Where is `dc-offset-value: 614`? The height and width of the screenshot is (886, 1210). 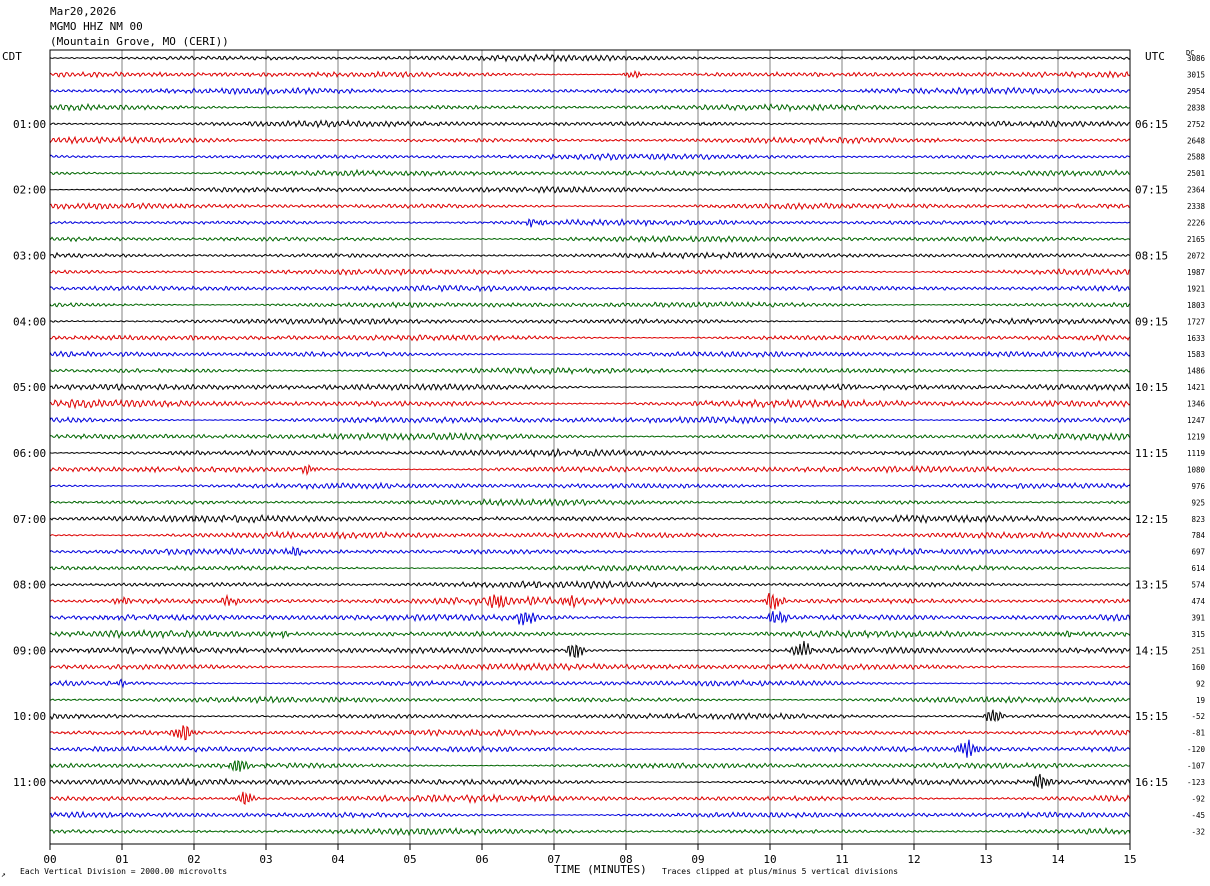 dc-offset-value: 614 is located at coordinates (1198, 568).